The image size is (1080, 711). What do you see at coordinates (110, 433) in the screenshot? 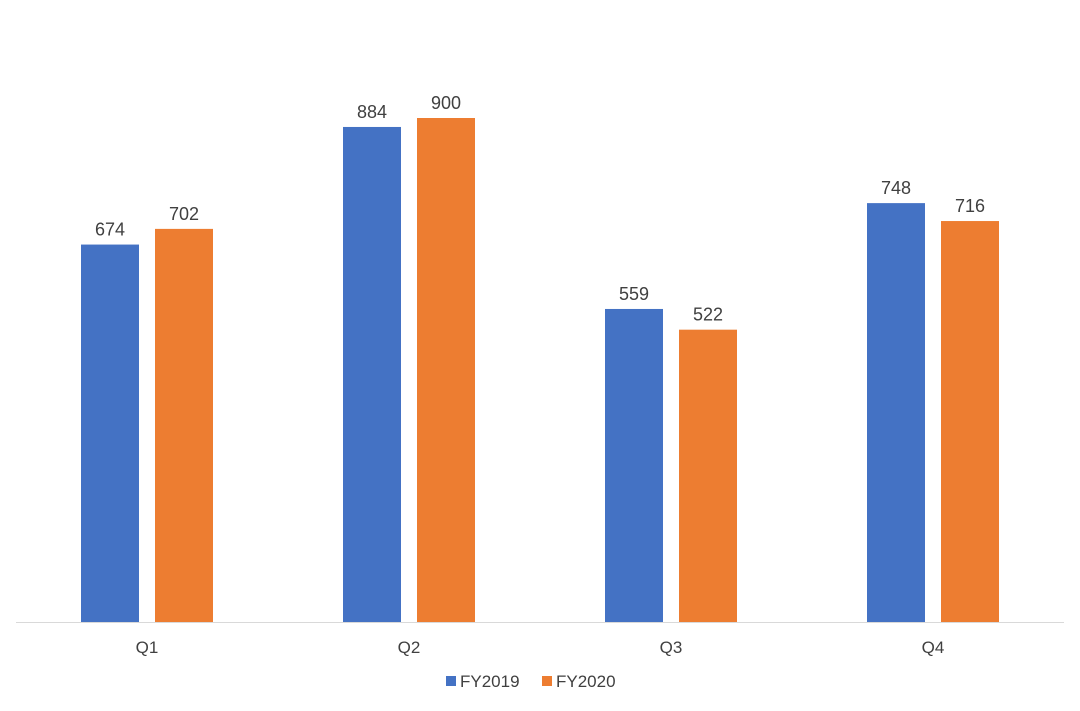
I see `bar-fy2019-q1` at bounding box center [110, 433].